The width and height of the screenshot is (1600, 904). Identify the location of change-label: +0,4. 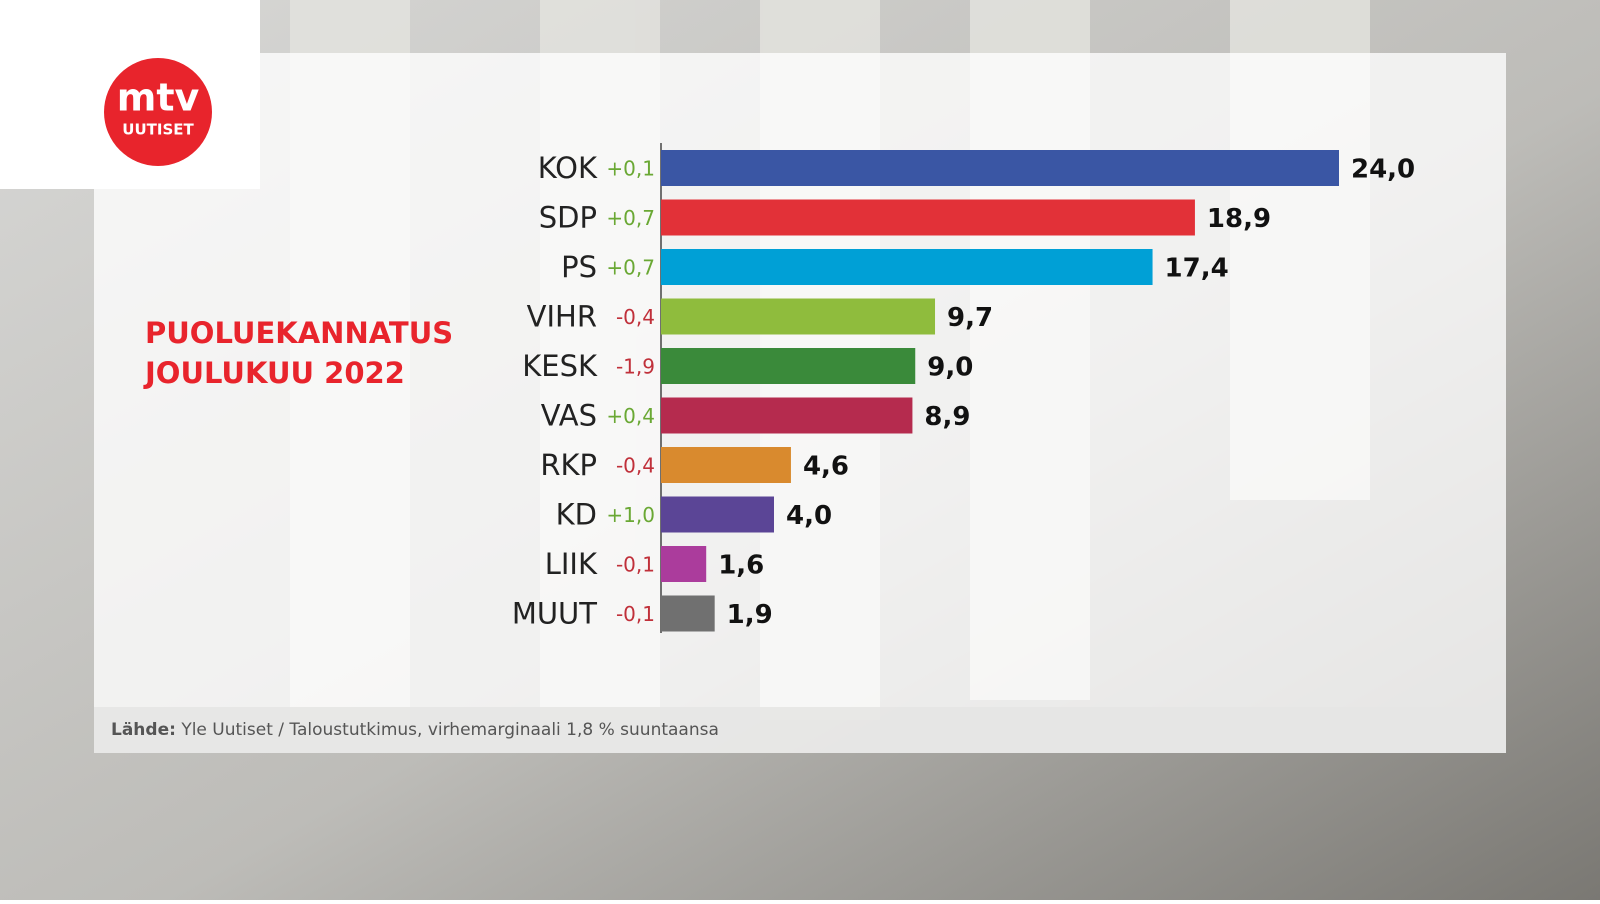
(630, 416).